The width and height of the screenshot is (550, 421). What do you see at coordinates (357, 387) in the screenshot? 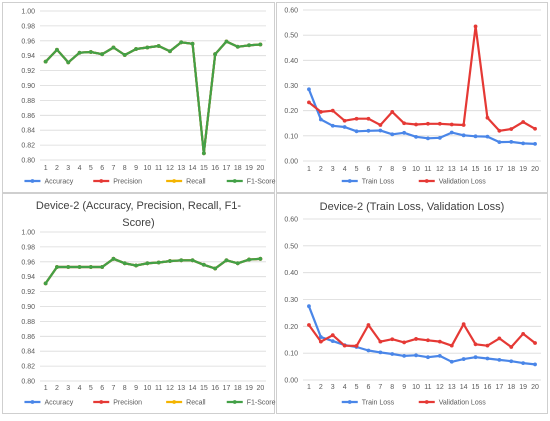
I see `x-tick-label: 5` at bounding box center [357, 387].